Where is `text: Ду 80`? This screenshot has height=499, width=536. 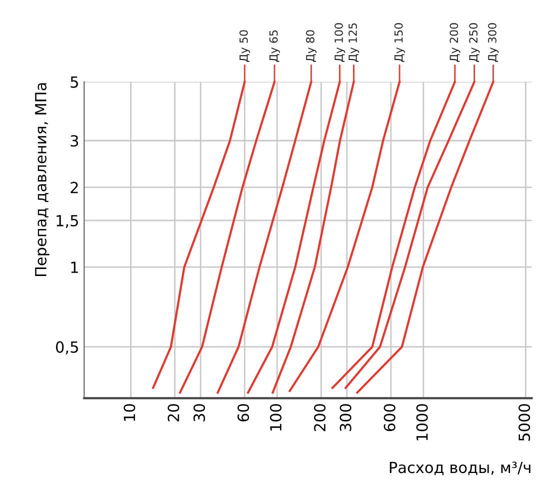
text: Ду 80 is located at coordinates (311, 46).